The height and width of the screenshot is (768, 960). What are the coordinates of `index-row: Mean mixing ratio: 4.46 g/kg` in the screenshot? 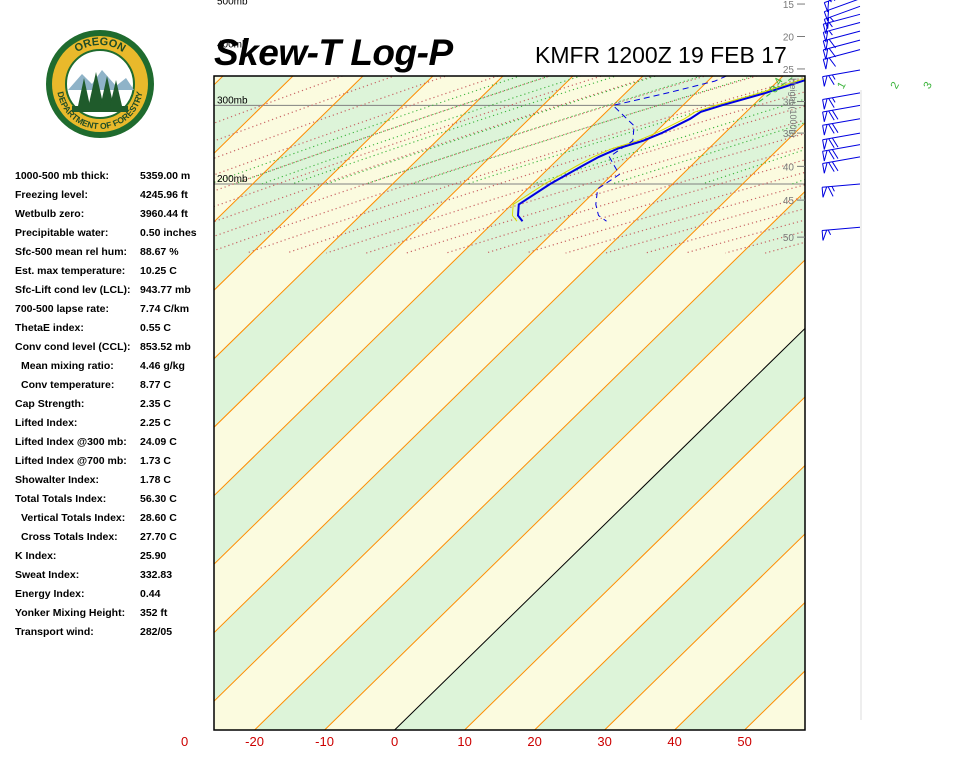 It's located at (115, 367).